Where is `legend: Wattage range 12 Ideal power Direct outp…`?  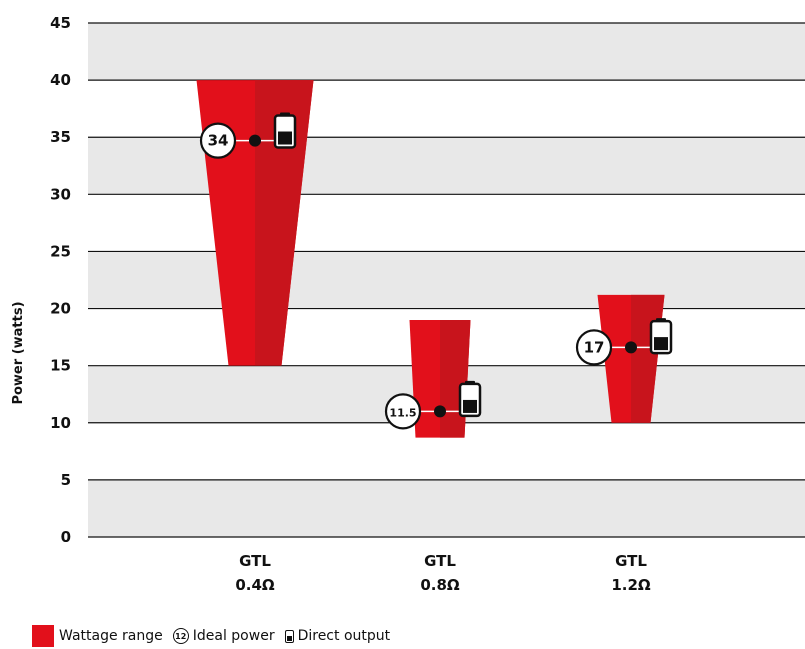 legend: Wattage range 12 Ideal power Direct outp… is located at coordinates (216, 636).